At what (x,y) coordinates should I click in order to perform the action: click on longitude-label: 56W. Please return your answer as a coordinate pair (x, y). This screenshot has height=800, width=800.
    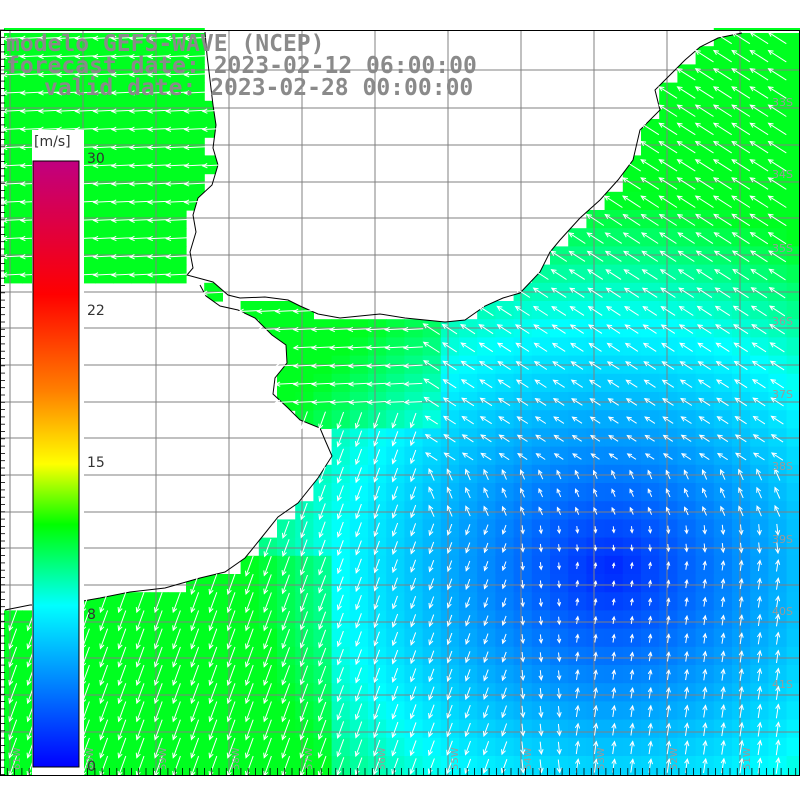
    Looking at the image, I should click on (382, 758).